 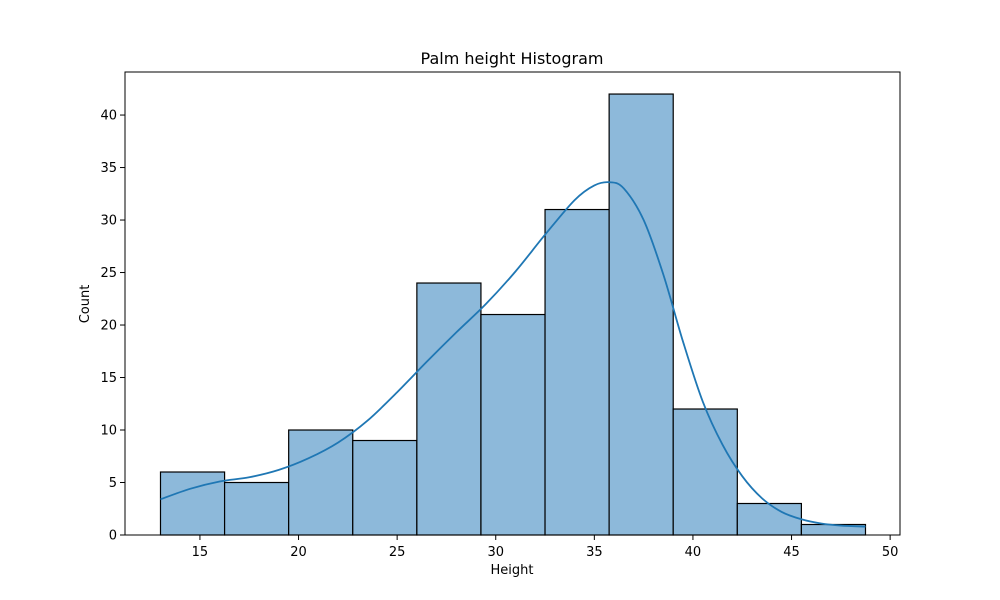 I want to click on y-tick-label: 40, so click(x=108, y=116).